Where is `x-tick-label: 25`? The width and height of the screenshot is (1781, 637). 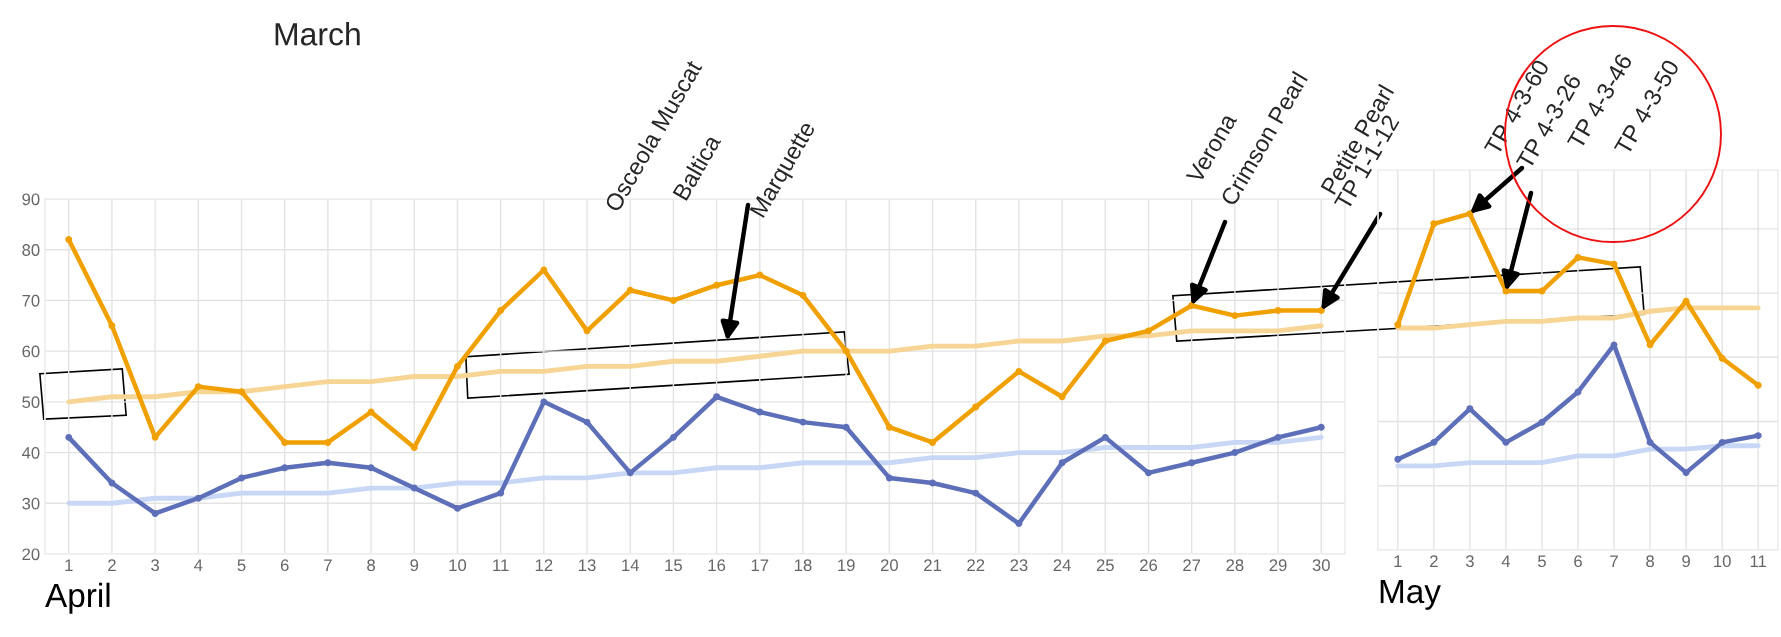 x-tick-label: 25 is located at coordinates (1105, 565).